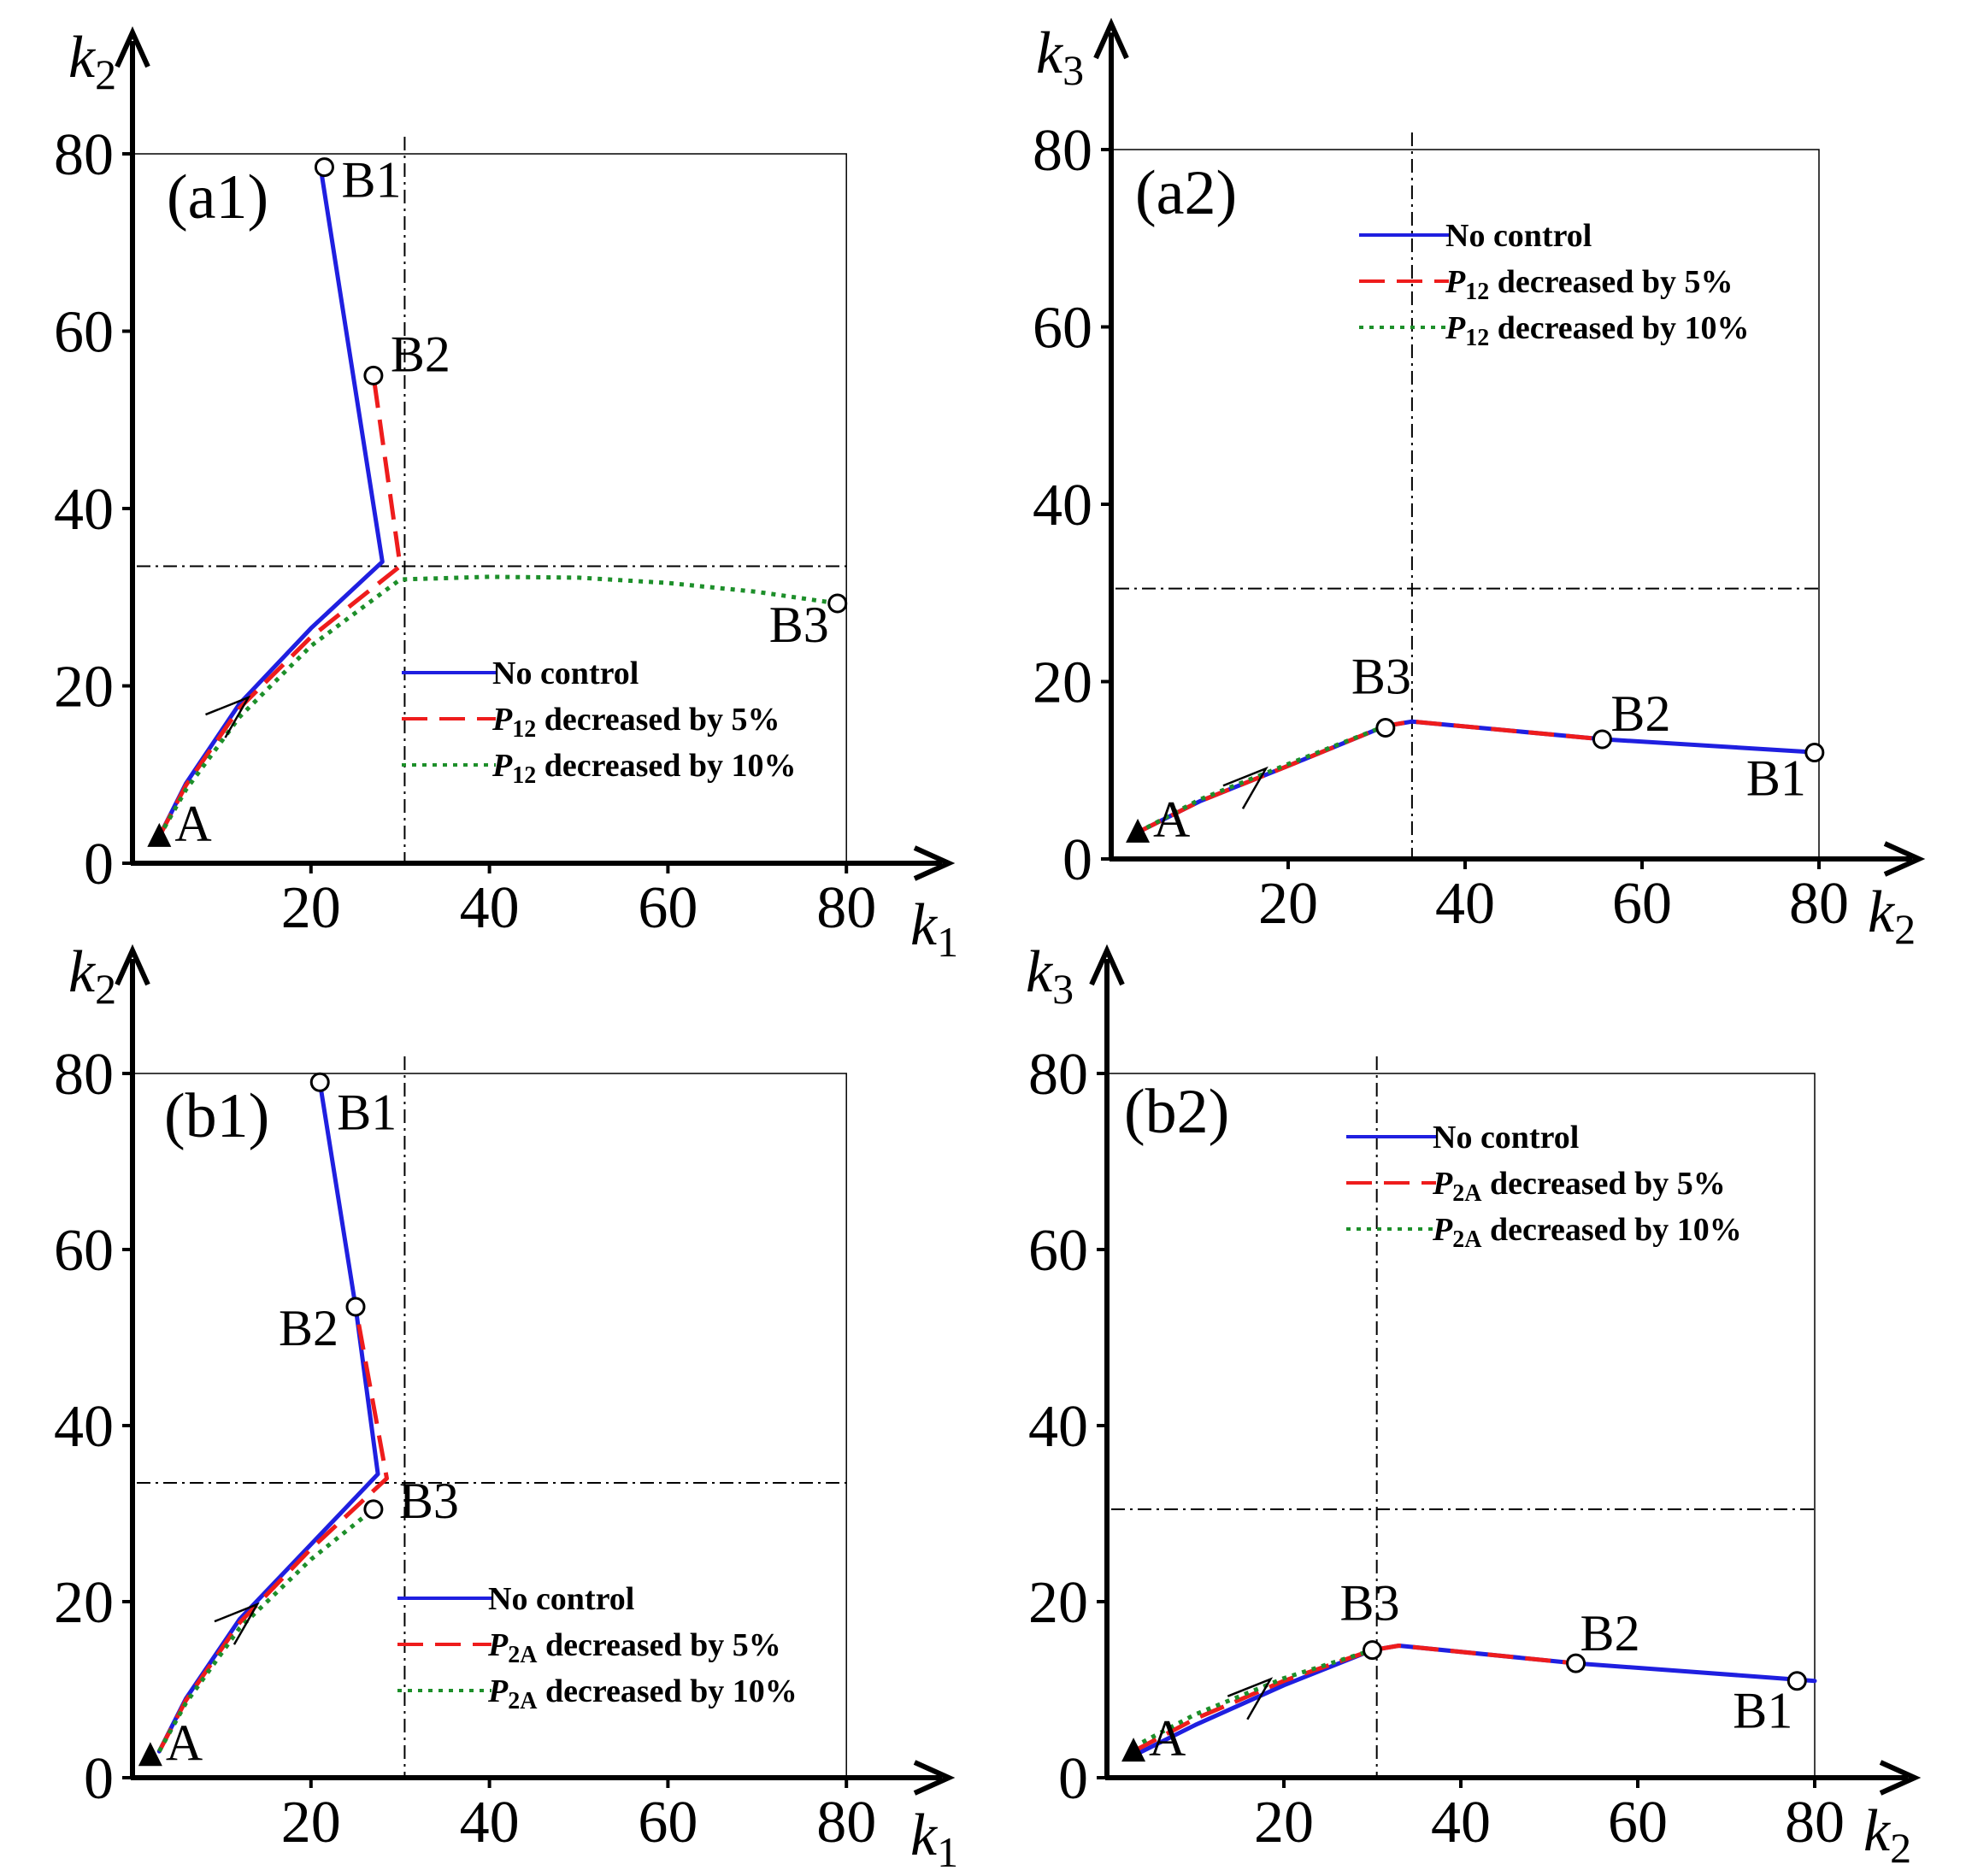 Image resolution: width=1966 pixels, height=1876 pixels. Describe the element at coordinates (934, 1839) in the screenshot. I see `x-axis-label: k1` at that location.